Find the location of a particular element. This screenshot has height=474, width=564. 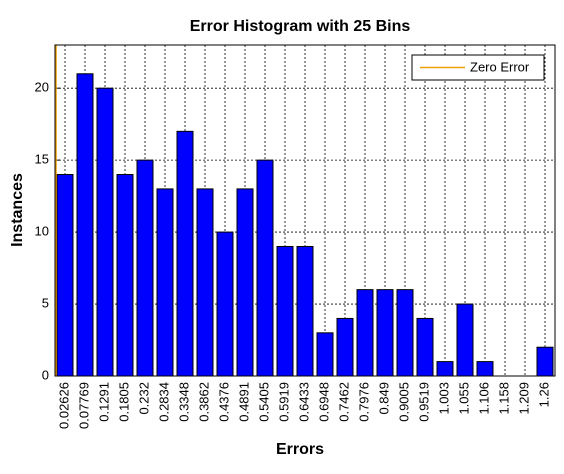

x-tick-label: 0.4891 is located at coordinates (243, 402).